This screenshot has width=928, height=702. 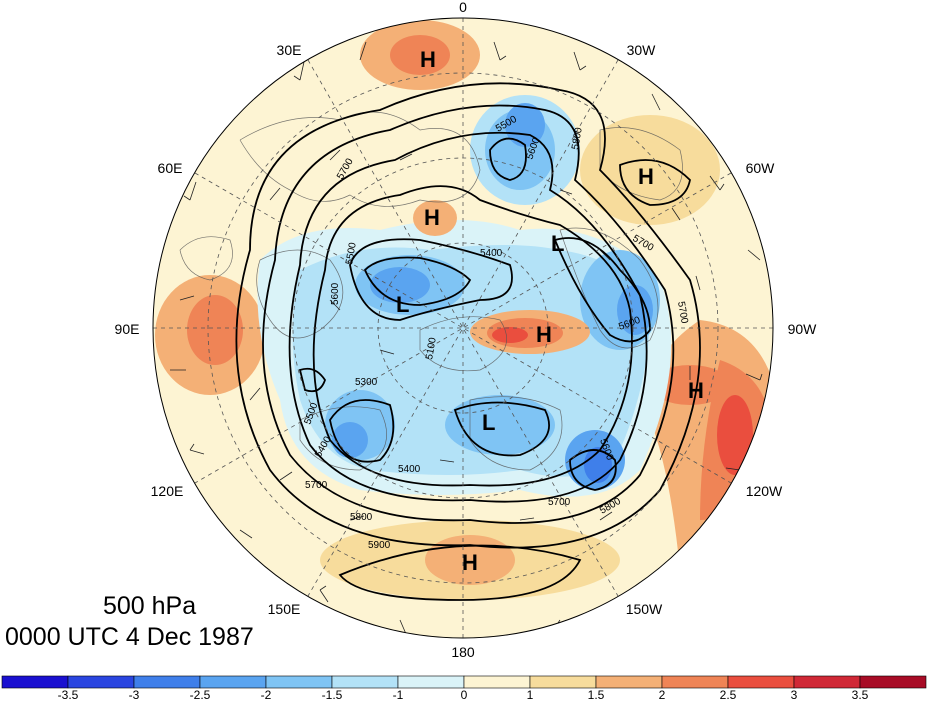 What do you see at coordinates (366, 382) in the screenshot?
I see `contour-label: 5300` at bounding box center [366, 382].